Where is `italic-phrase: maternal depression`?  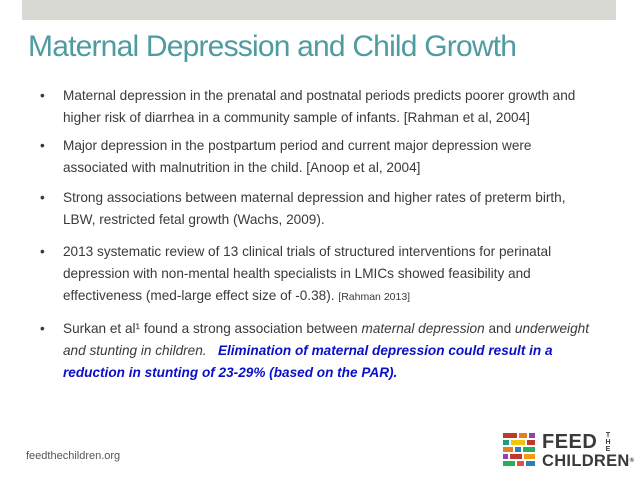
italic-phrase: maternal depression is located at coordinates (423, 328).